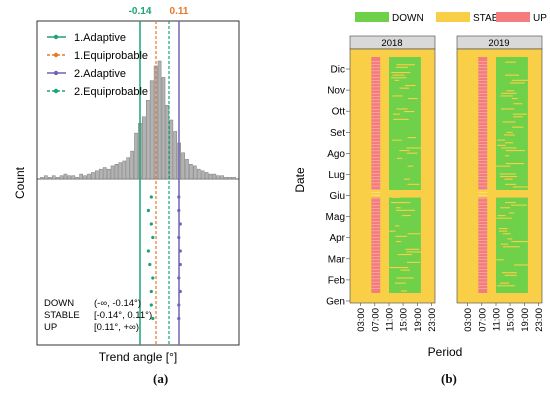  Describe the element at coordinates (337, 259) in the screenshot. I see `y-tick-label: Mar` at that location.